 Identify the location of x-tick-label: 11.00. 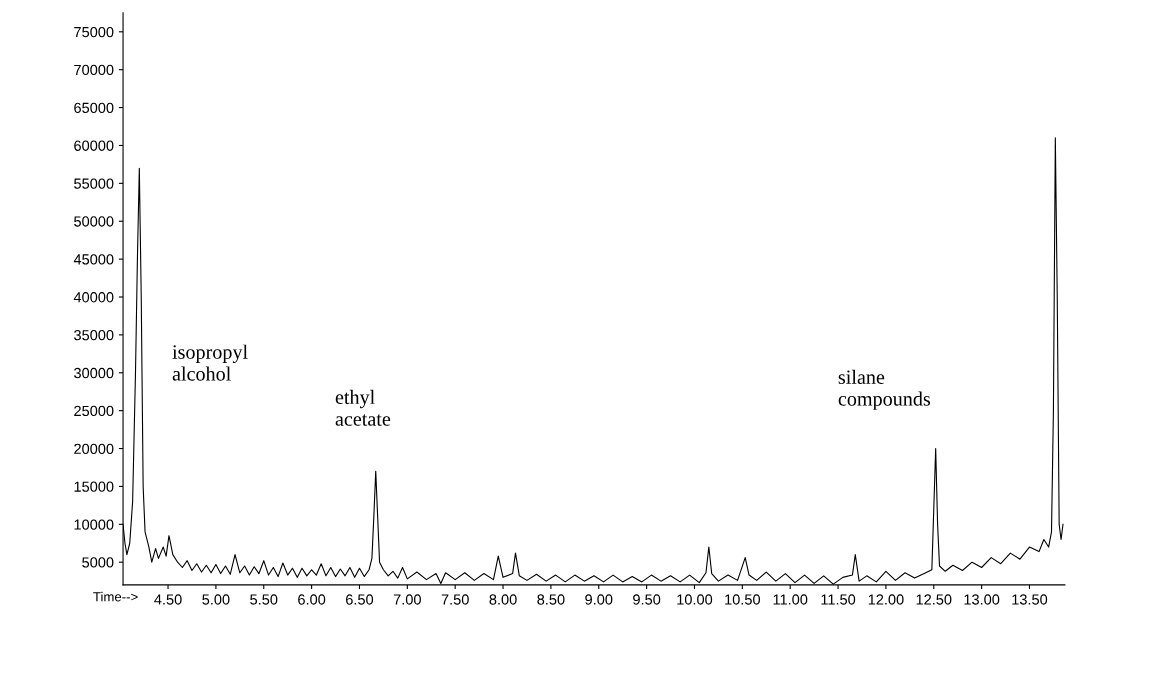
(790, 599).